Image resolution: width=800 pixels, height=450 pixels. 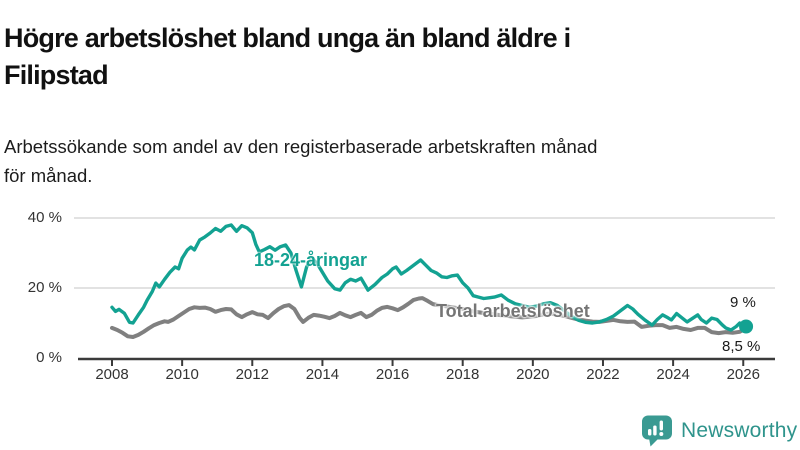 I want to click on y-tick-label: 20 %, so click(x=44, y=287).